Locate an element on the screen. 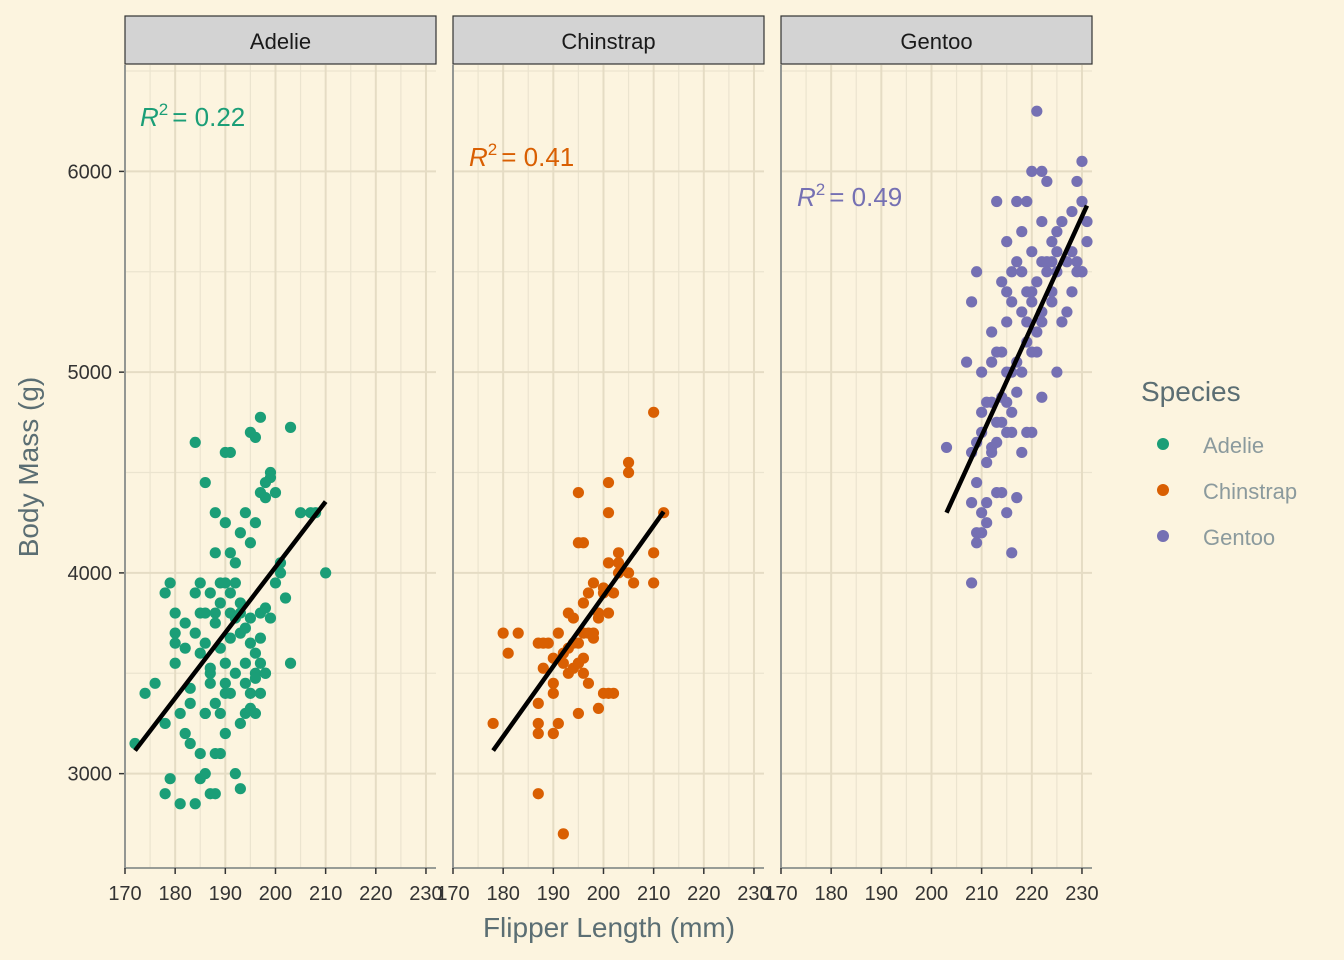 This screenshot has height=960, width=1344. x-tick-label: 180 is located at coordinates (502, 894).